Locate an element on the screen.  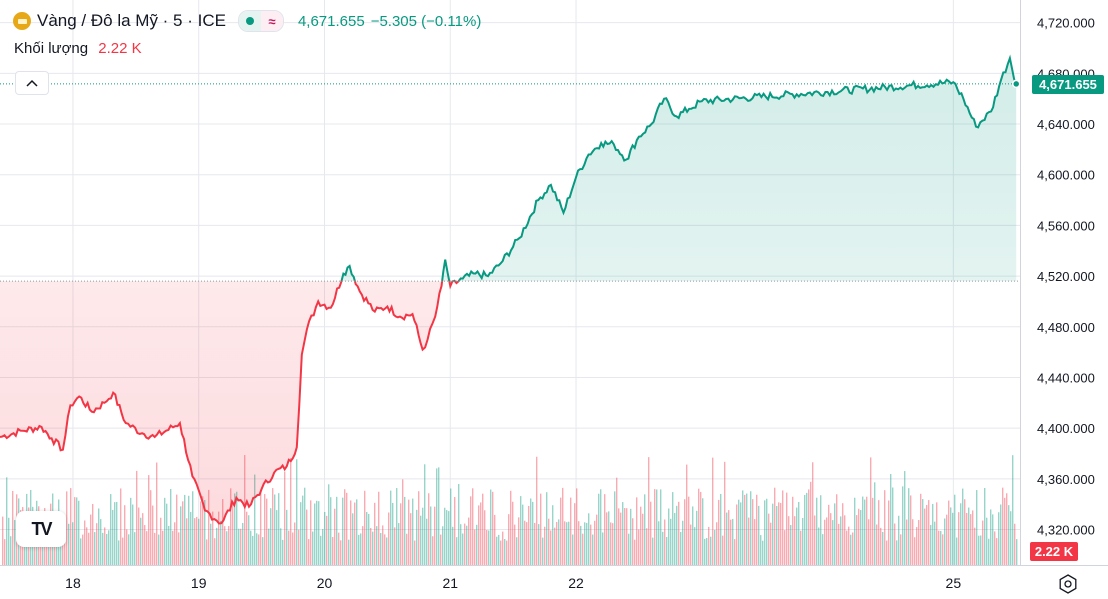
symbol-title: Vàng / Đô la Mỹ · 5 · ICE is located at coordinates (131, 20).